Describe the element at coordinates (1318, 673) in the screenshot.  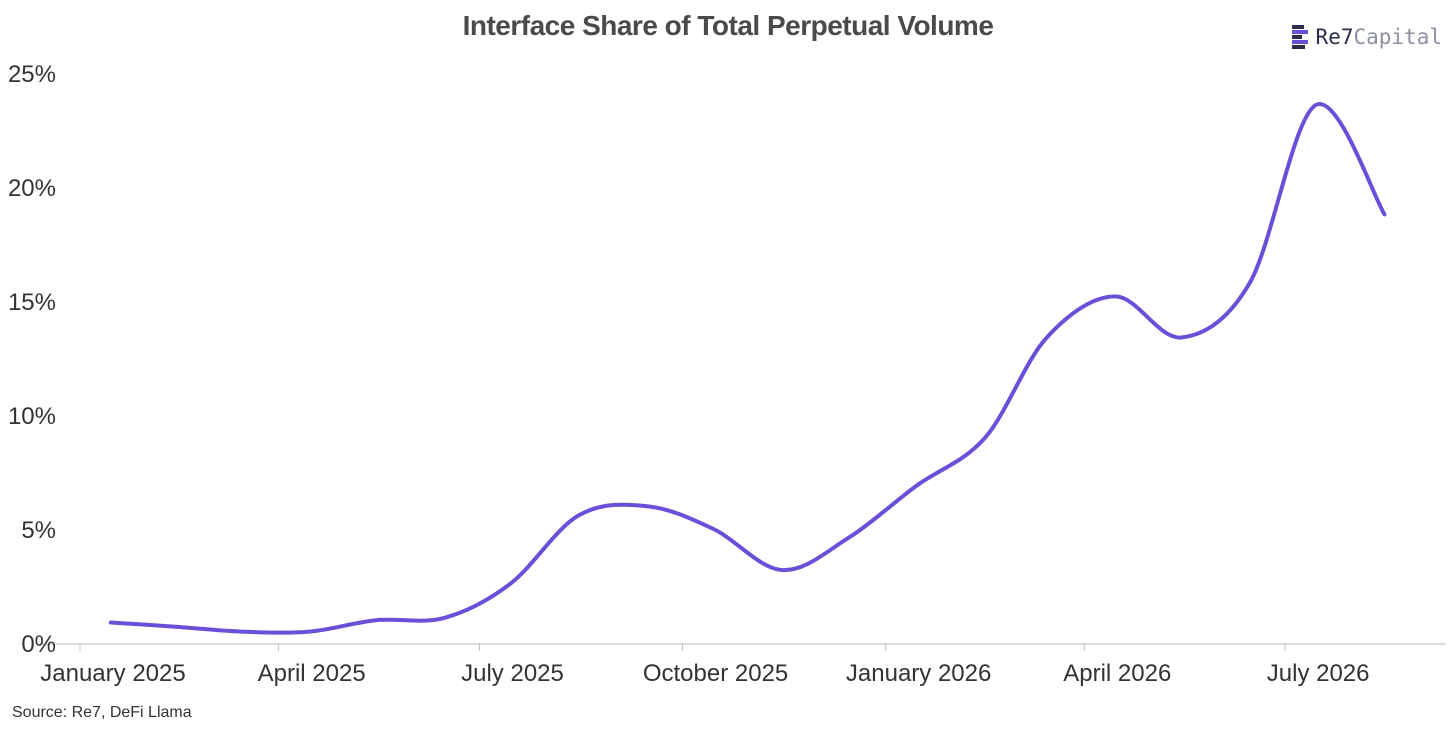
I see `x-tick-label: July 2026` at that location.